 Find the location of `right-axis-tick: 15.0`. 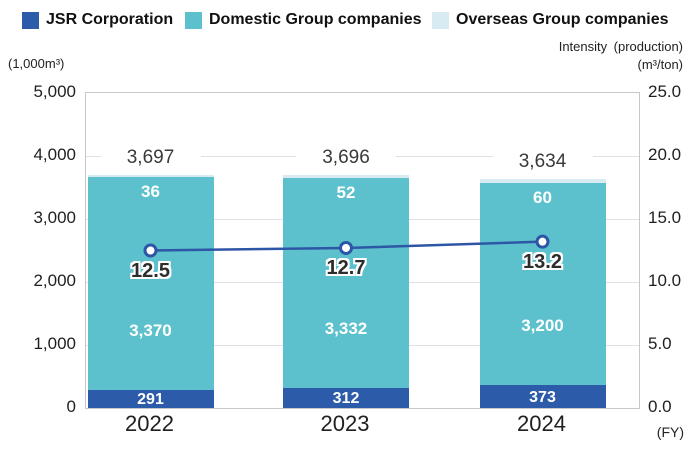

right-axis-tick: 15.0 is located at coordinates (665, 217).